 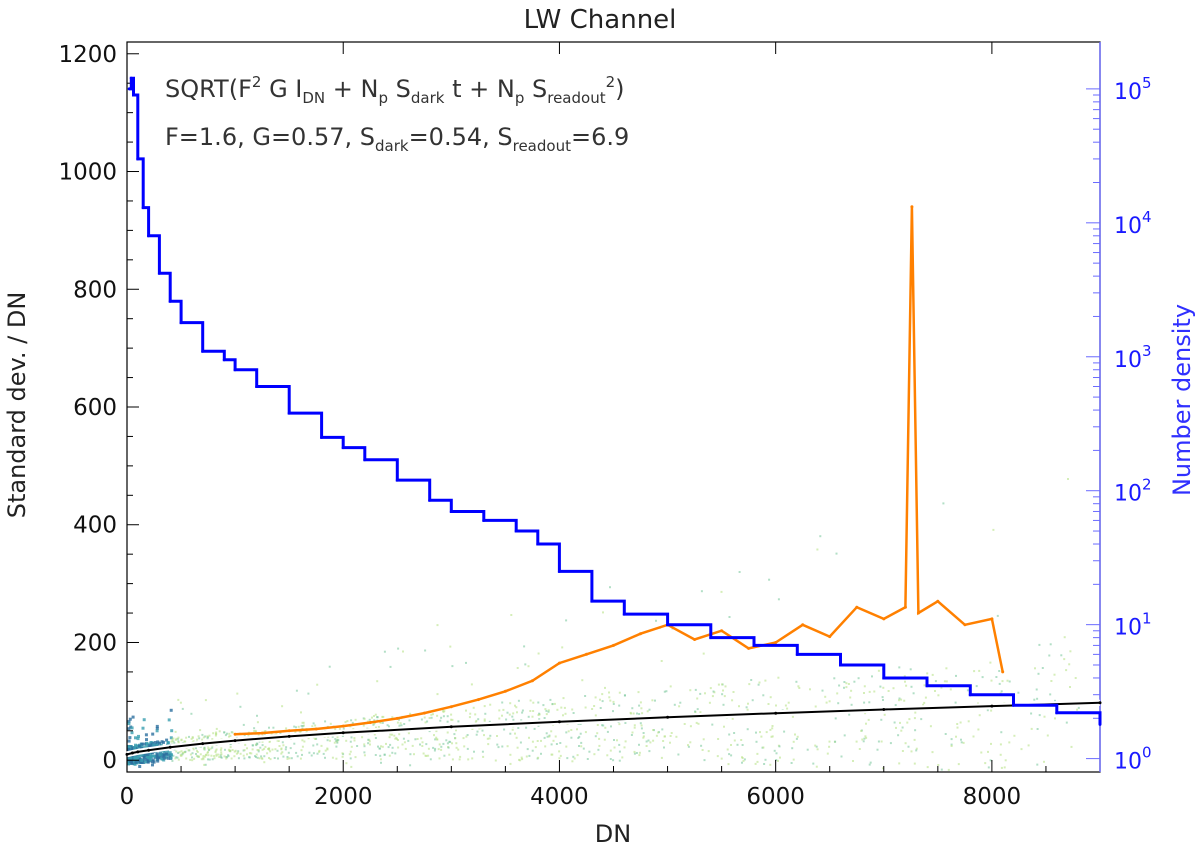 I want to click on parameter-annotation: F=1.6, G=0.57, Sdark=0.54, Sreadout=6.9, so click(x=397, y=139).